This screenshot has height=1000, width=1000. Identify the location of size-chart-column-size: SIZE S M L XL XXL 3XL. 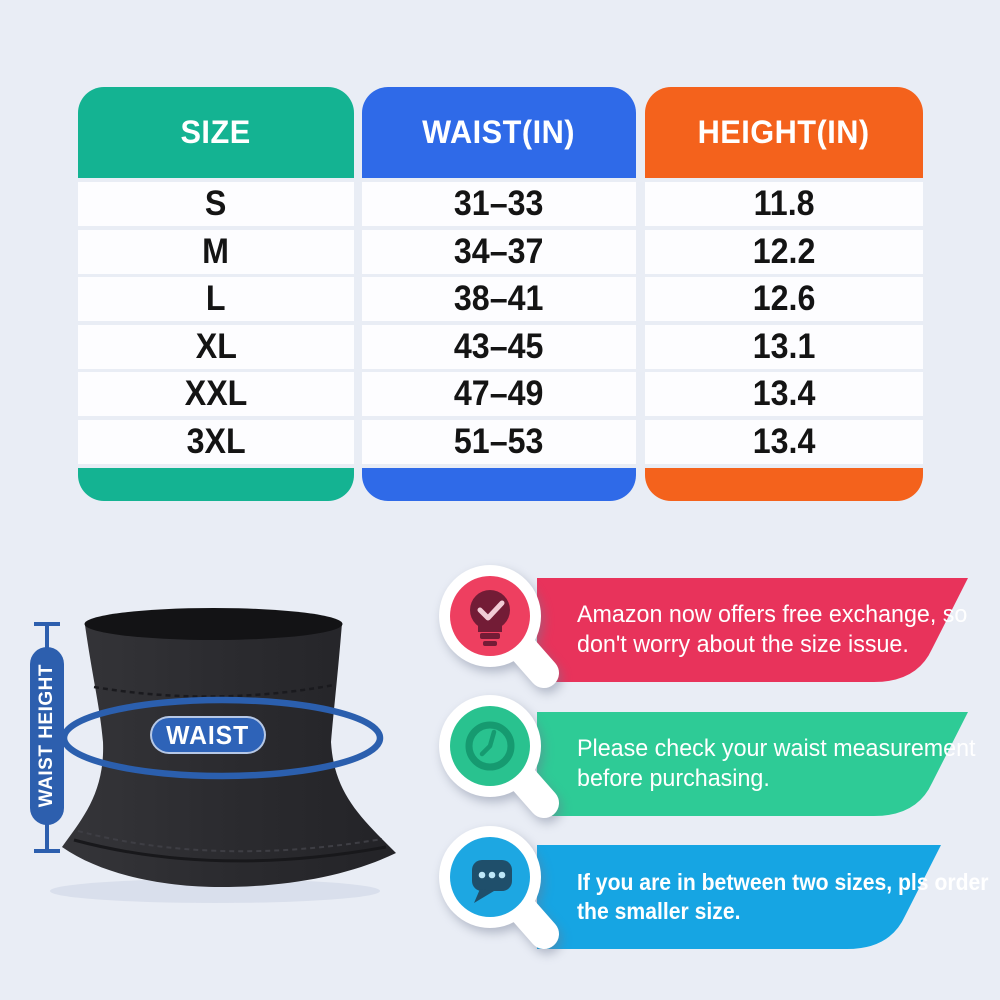
(216, 294).